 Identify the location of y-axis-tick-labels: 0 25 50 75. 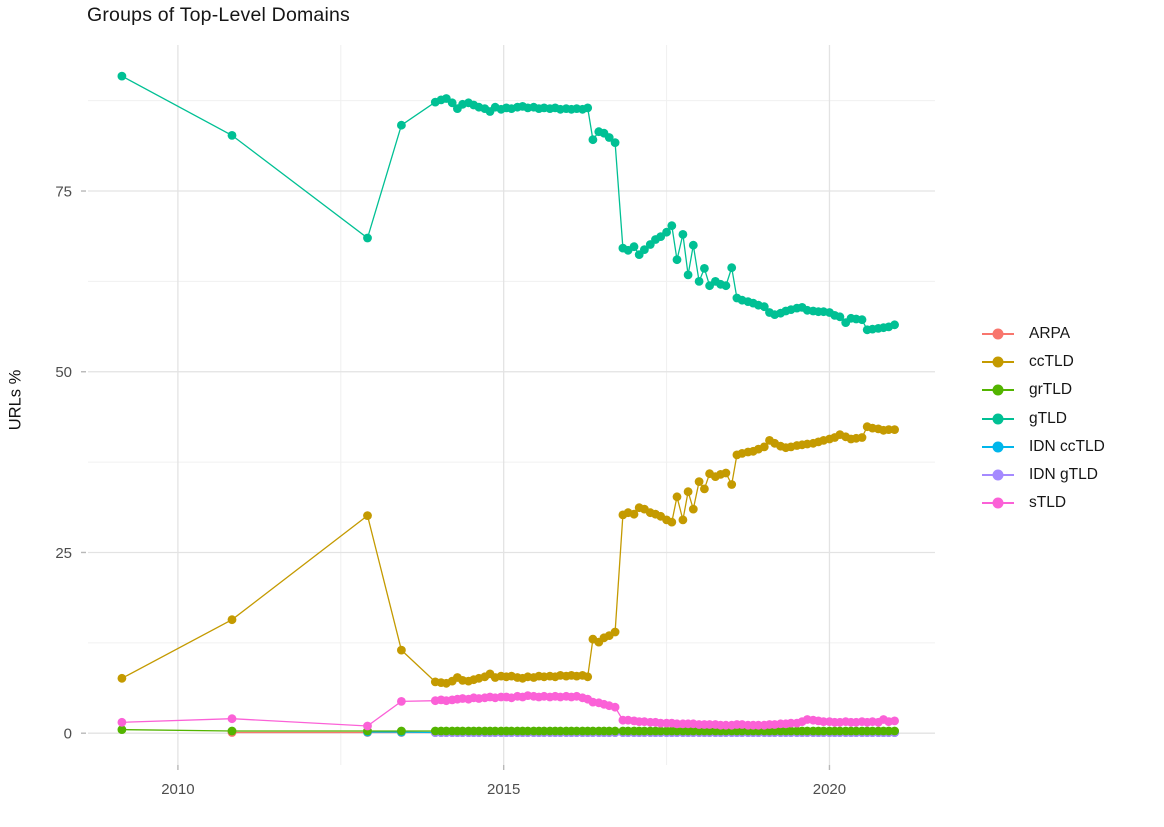
(63, 463).